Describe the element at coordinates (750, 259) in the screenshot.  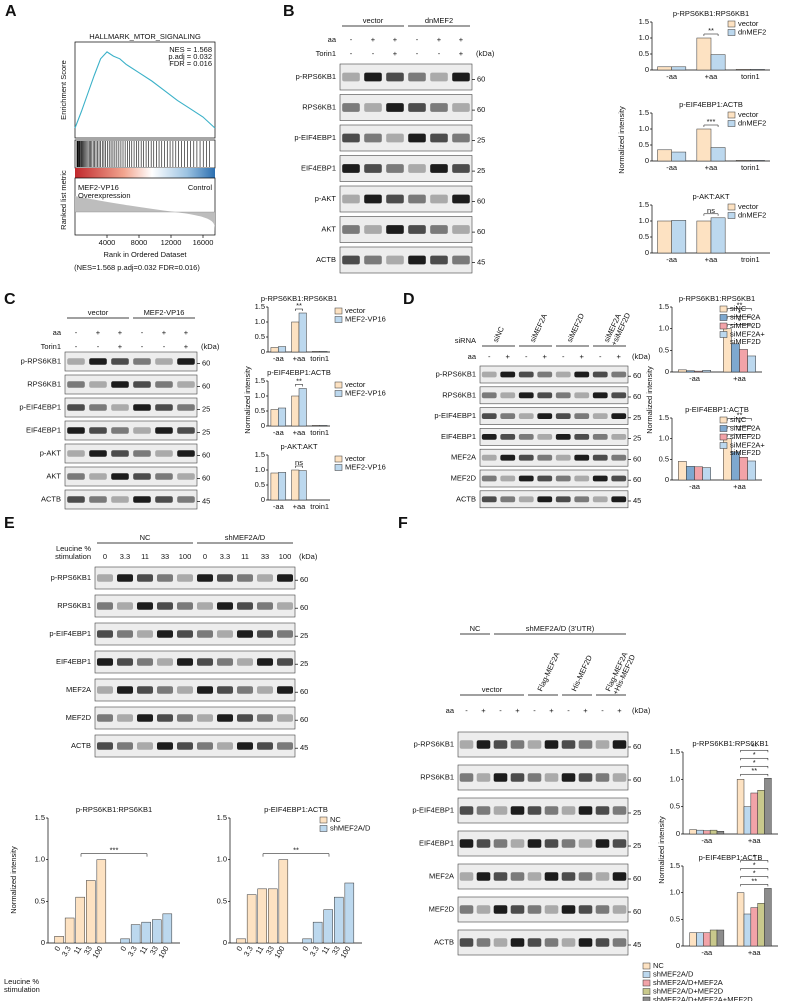
I see `x-tick-label: troin1` at that location.